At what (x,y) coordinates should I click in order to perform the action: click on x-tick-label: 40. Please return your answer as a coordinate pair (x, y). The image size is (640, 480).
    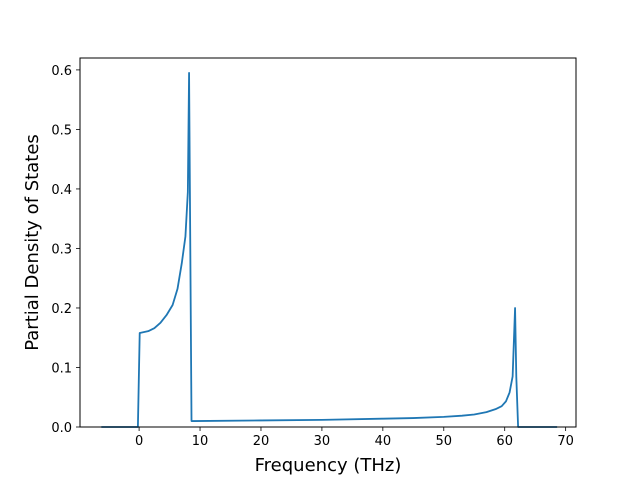
    Looking at the image, I should click on (383, 441).